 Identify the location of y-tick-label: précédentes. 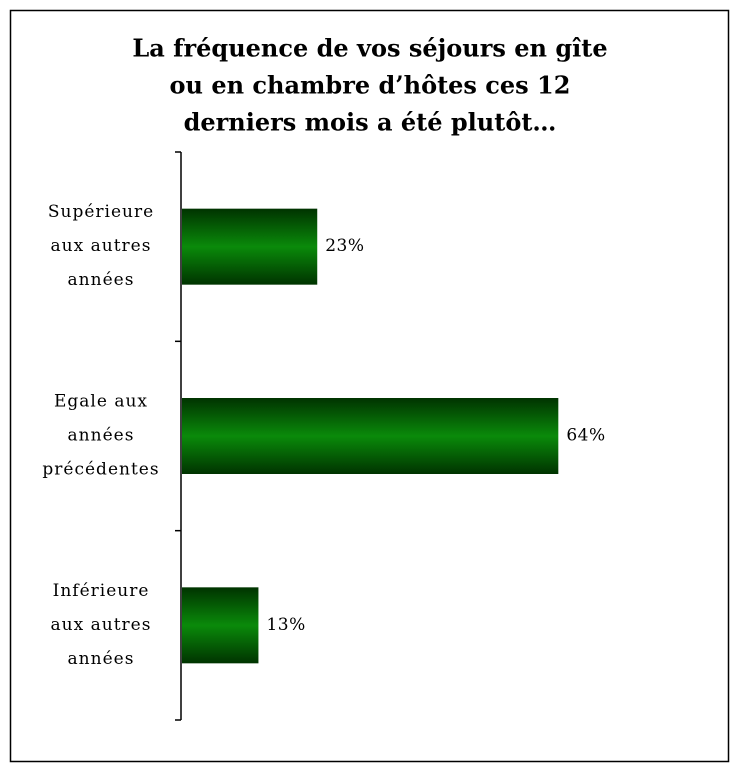
(100, 470).